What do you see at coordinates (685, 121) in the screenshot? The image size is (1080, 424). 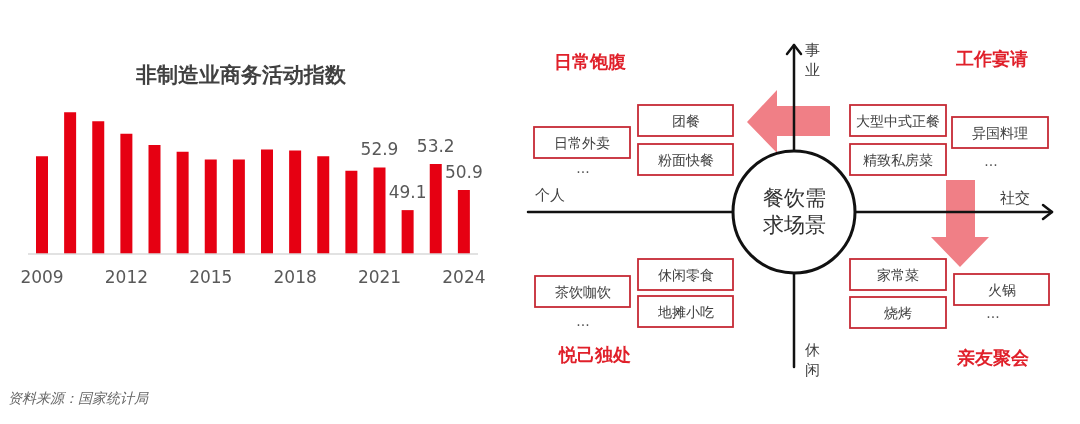 I see `text: 团餐` at bounding box center [685, 121].